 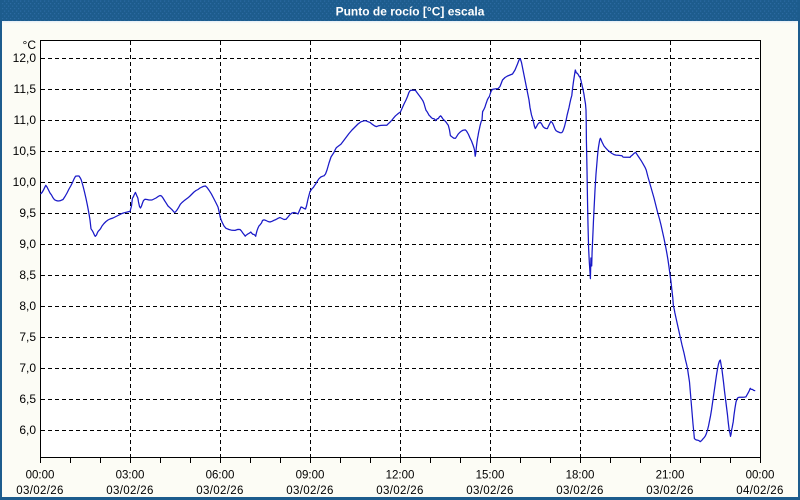 I want to click on svg-text: 06:00, so click(x=220, y=476).